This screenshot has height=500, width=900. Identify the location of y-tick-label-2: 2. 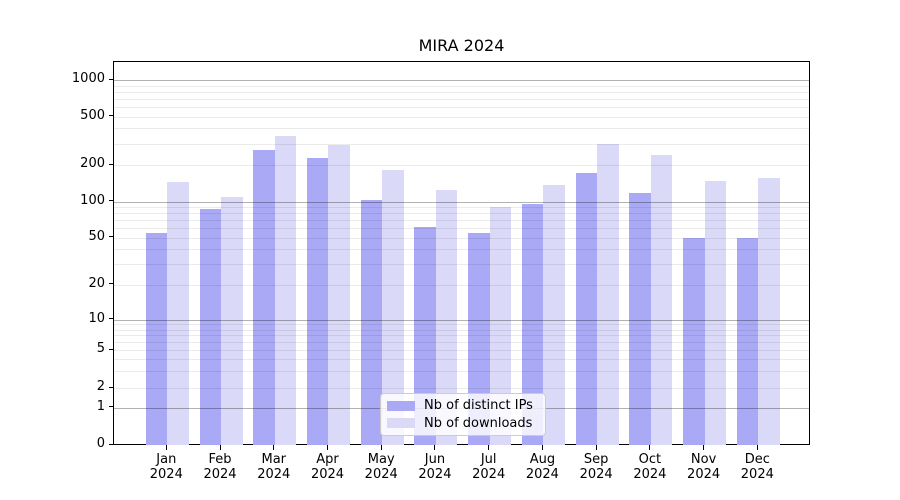
(100, 386).